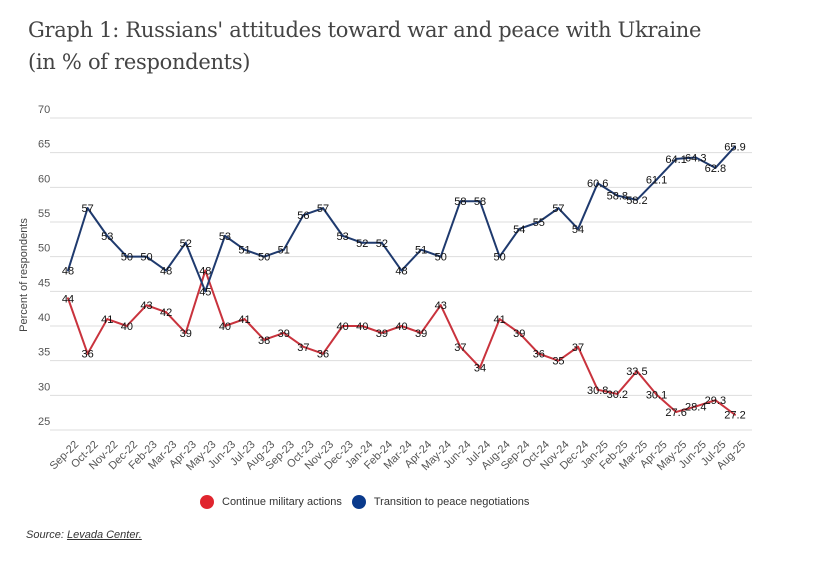  I want to click on data-label: 29.3, so click(715, 401).